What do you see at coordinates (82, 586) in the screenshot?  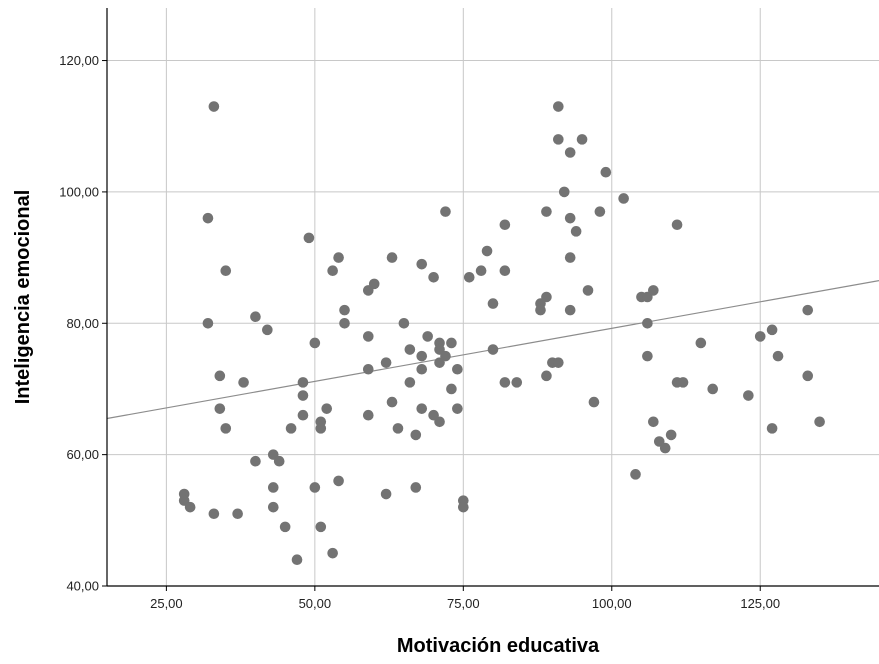 I see `y-tick-label: 40,00` at bounding box center [82, 586].